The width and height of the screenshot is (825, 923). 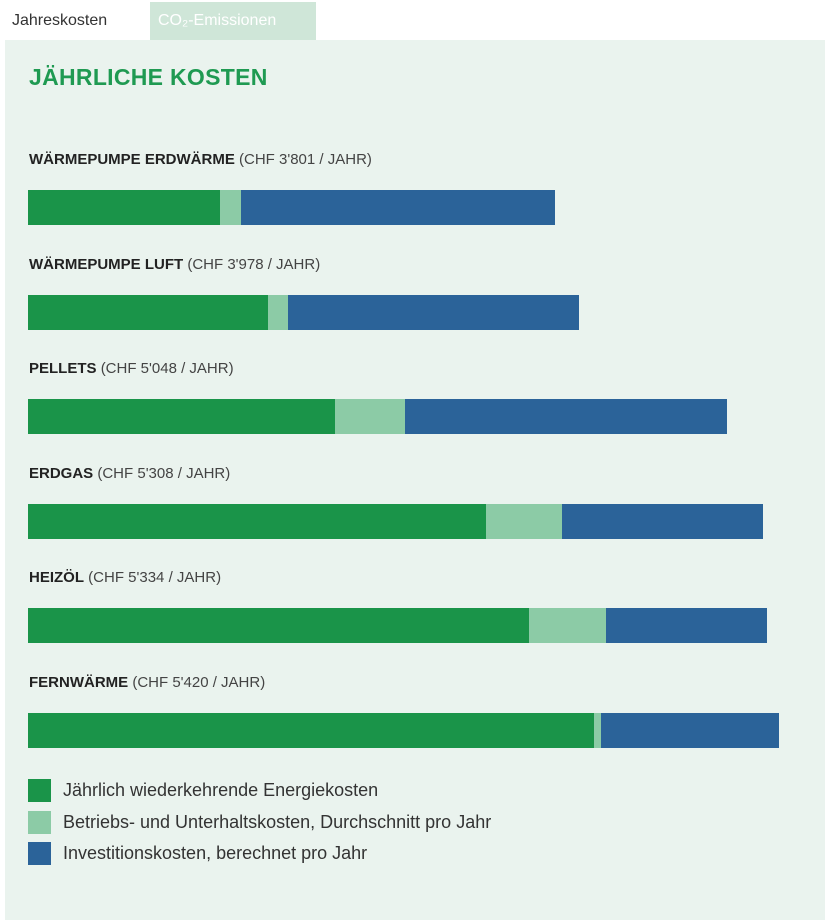 What do you see at coordinates (167, 368) in the screenshot?
I see `category-note: (CHF 5'048 / JAHR)` at bounding box center [167, 368].